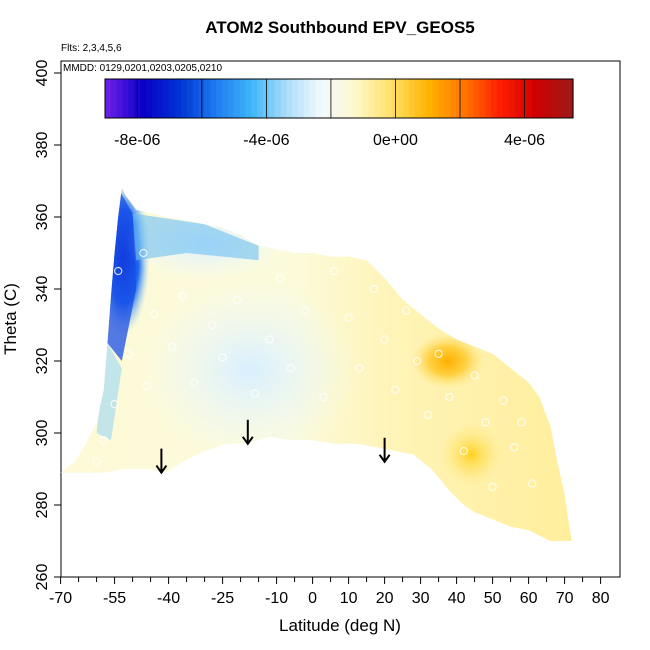 Image resolution: width=650 pixels, height=650 pixels. What do you see at coordinates (42, 505) in the screenshot?
I see `y-tick-label: 280` at bounding box center [42, 505].